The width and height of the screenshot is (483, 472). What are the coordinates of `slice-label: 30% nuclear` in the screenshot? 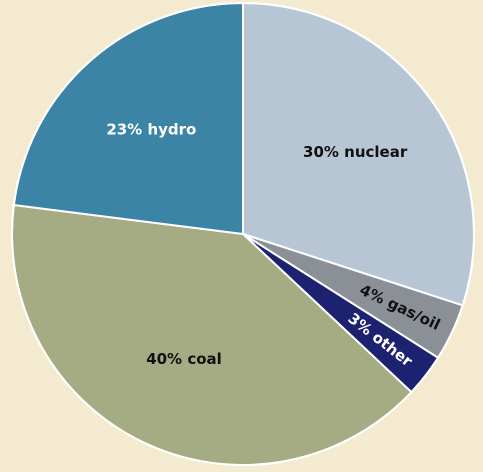 It's located at (355, 152).